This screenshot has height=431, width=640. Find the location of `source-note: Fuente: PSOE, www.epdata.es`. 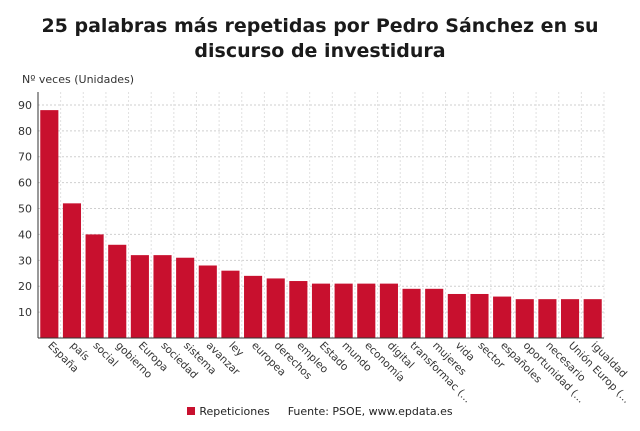

source-note: Fuente: PSOE, www.epdata.es is located at coordinates (370, 411).